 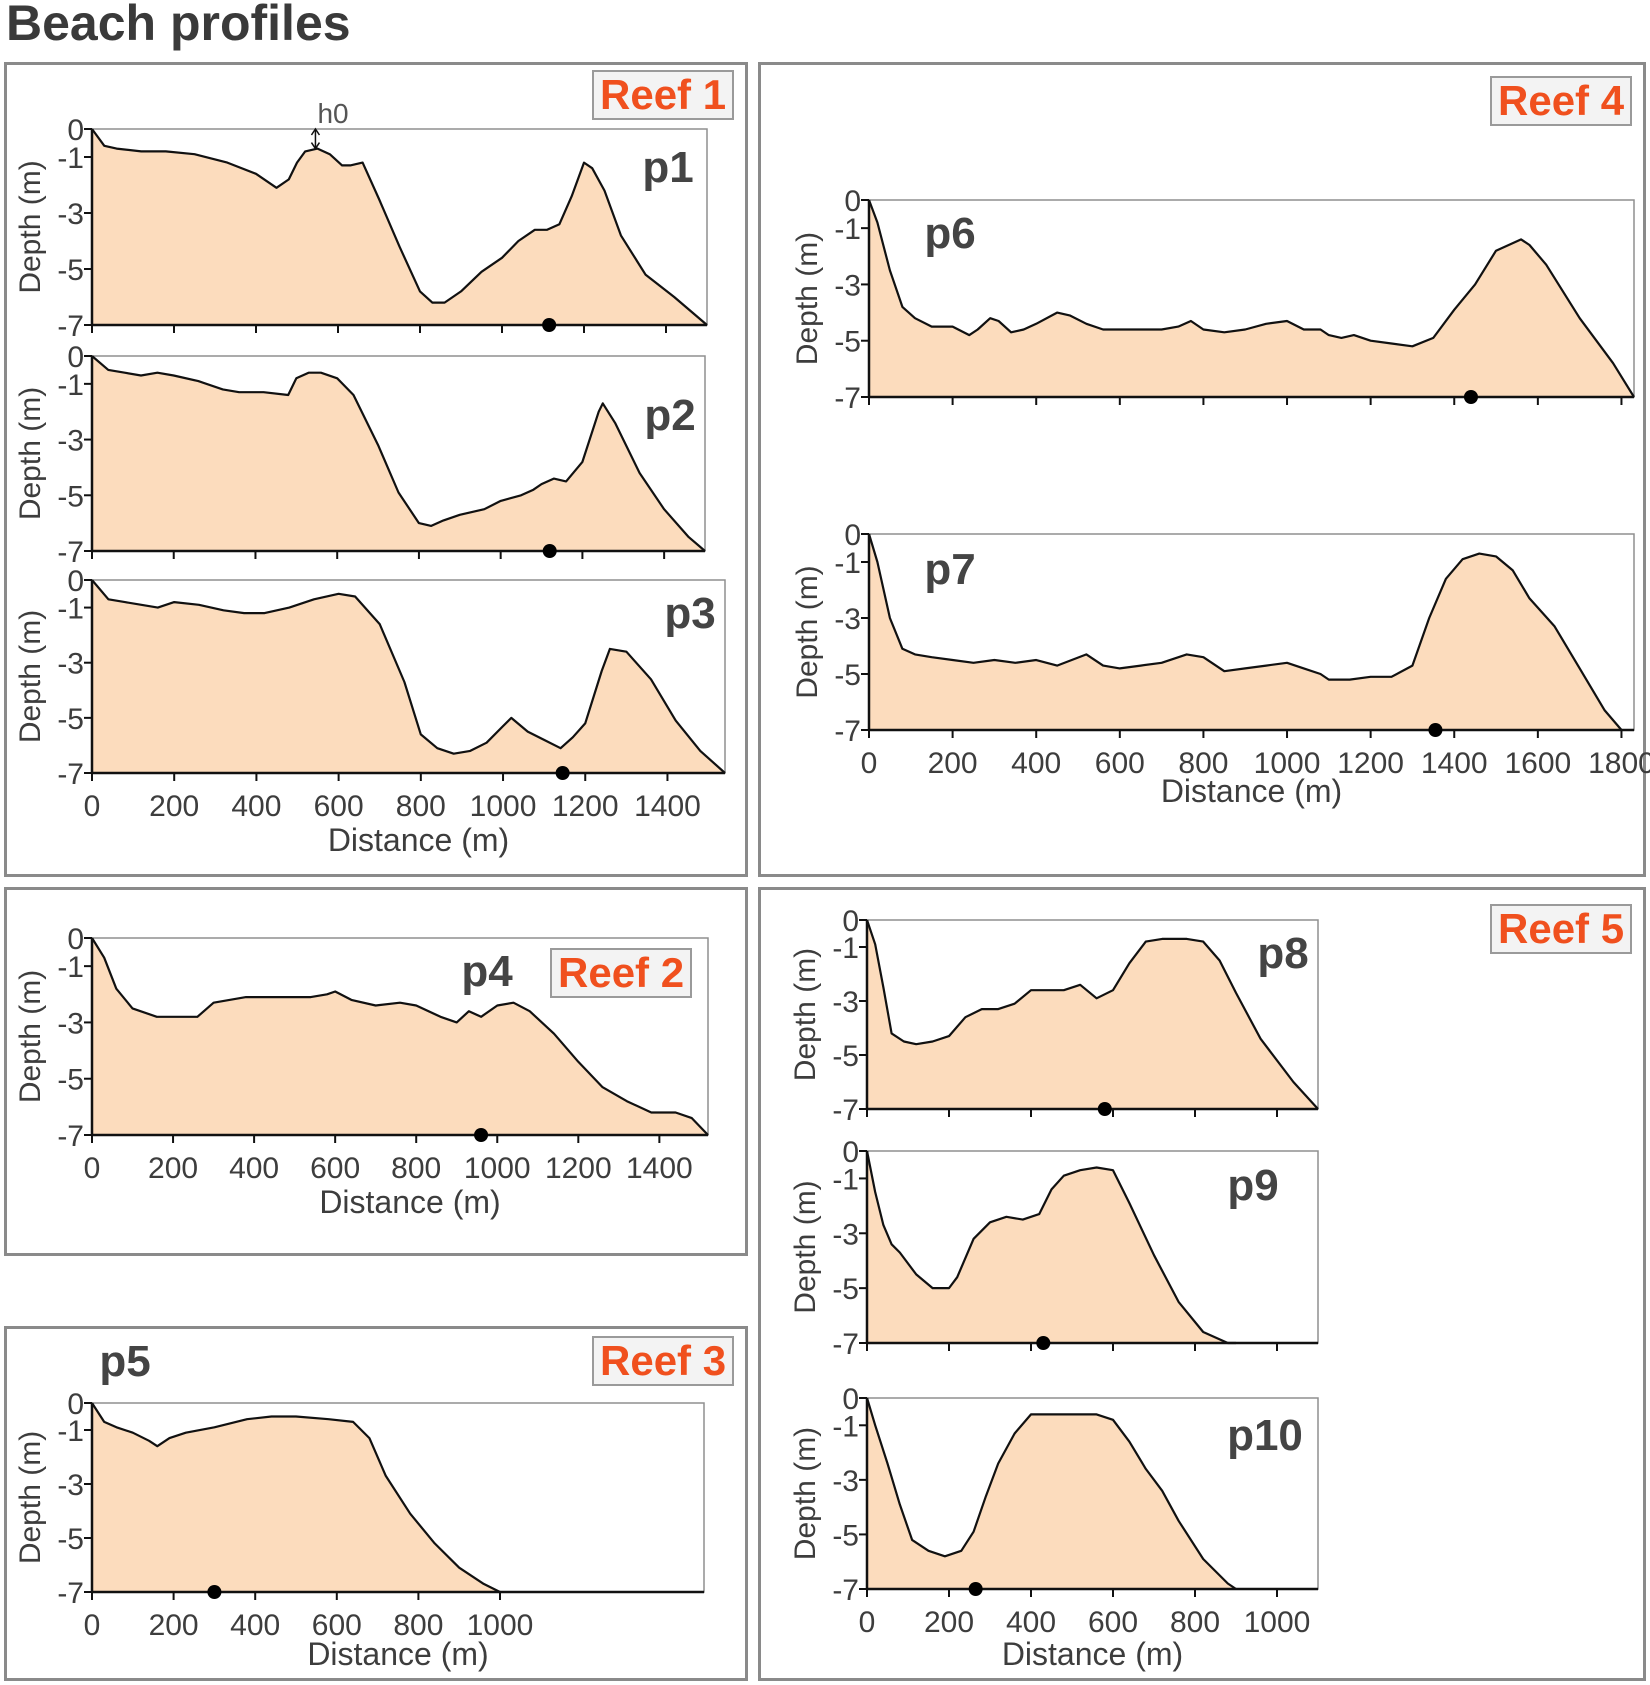 I want to click on reef-4-label: Reef 4, so click(x=1561, y=101).